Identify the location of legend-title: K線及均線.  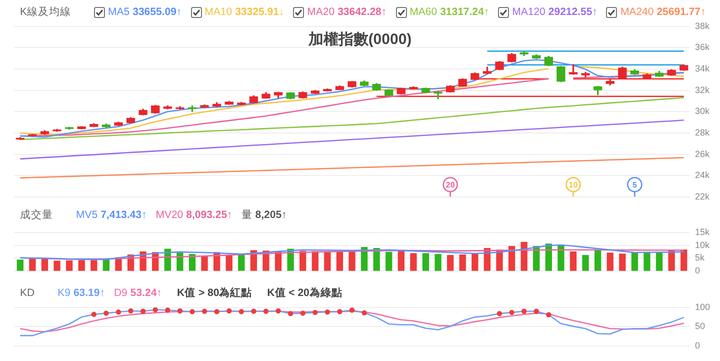
(46, 12).